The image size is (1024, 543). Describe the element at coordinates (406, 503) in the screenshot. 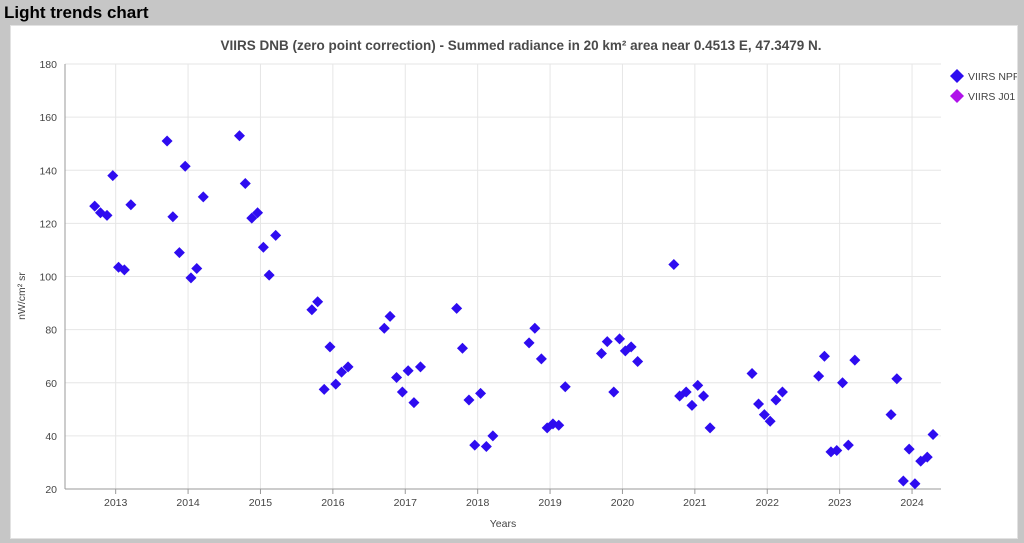

I see `x-tick-label: 2017` at that location.